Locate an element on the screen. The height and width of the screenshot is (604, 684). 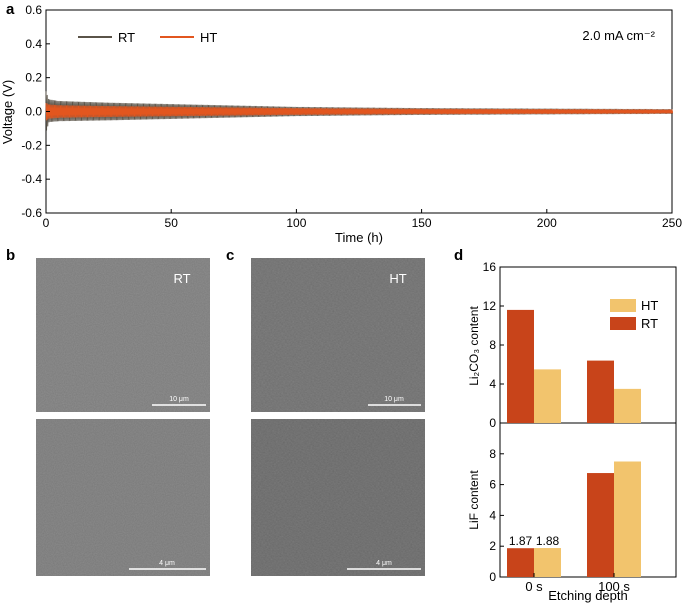
legend-a: RT HT is located at coordinates (147, 37).